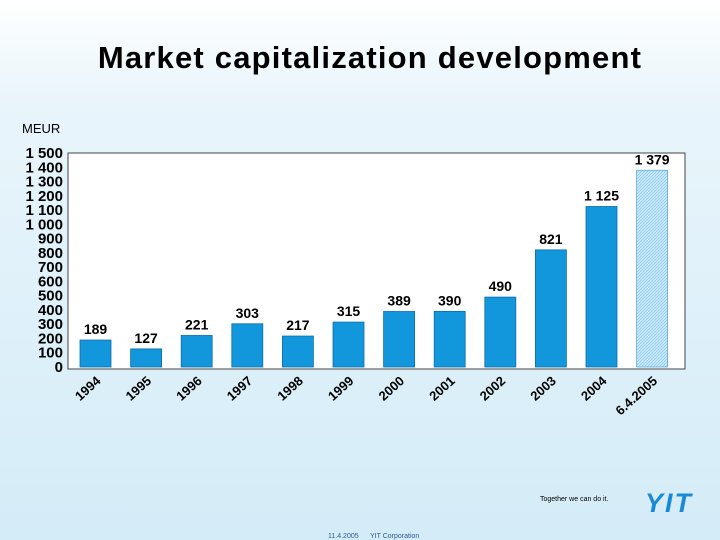  Describe the element at coordinates (50, 296) in the screenshot. I see `y-tick-label: 500` at that location.